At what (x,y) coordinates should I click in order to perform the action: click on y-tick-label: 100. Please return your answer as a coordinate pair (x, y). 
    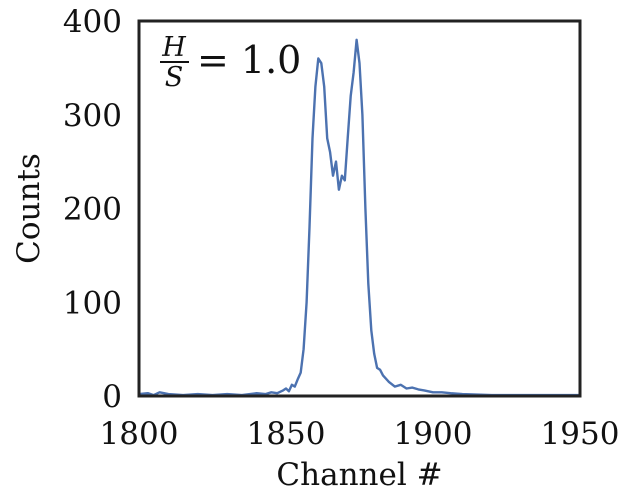
    Looking at the image, I should click on (92, 303).